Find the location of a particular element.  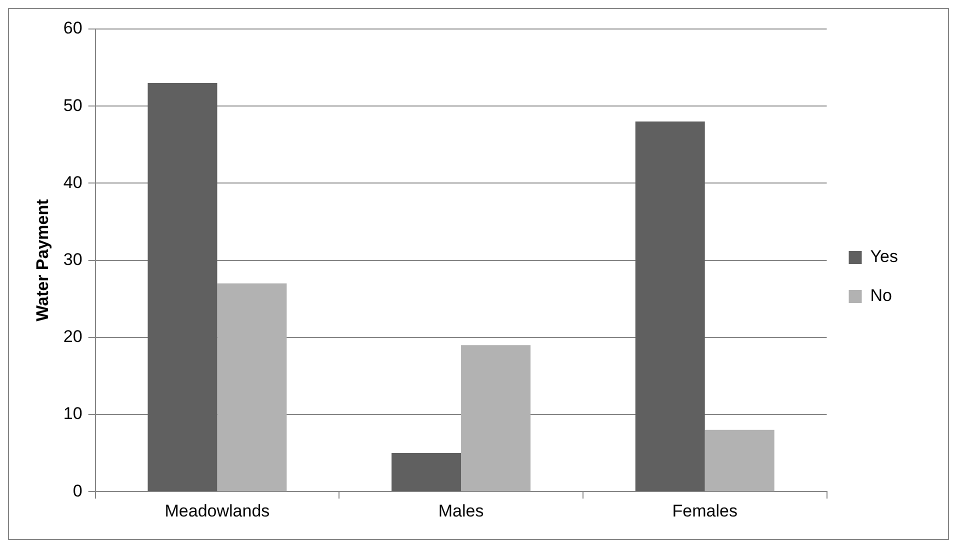

y-tick-label: 50 is located at coordinates (72, 105).